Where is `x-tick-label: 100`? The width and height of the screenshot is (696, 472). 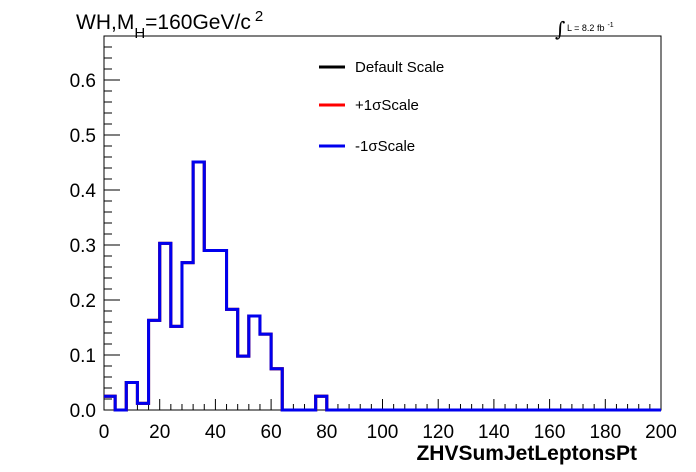 x-tick-label: 100 is located at coordinates (383, 432).